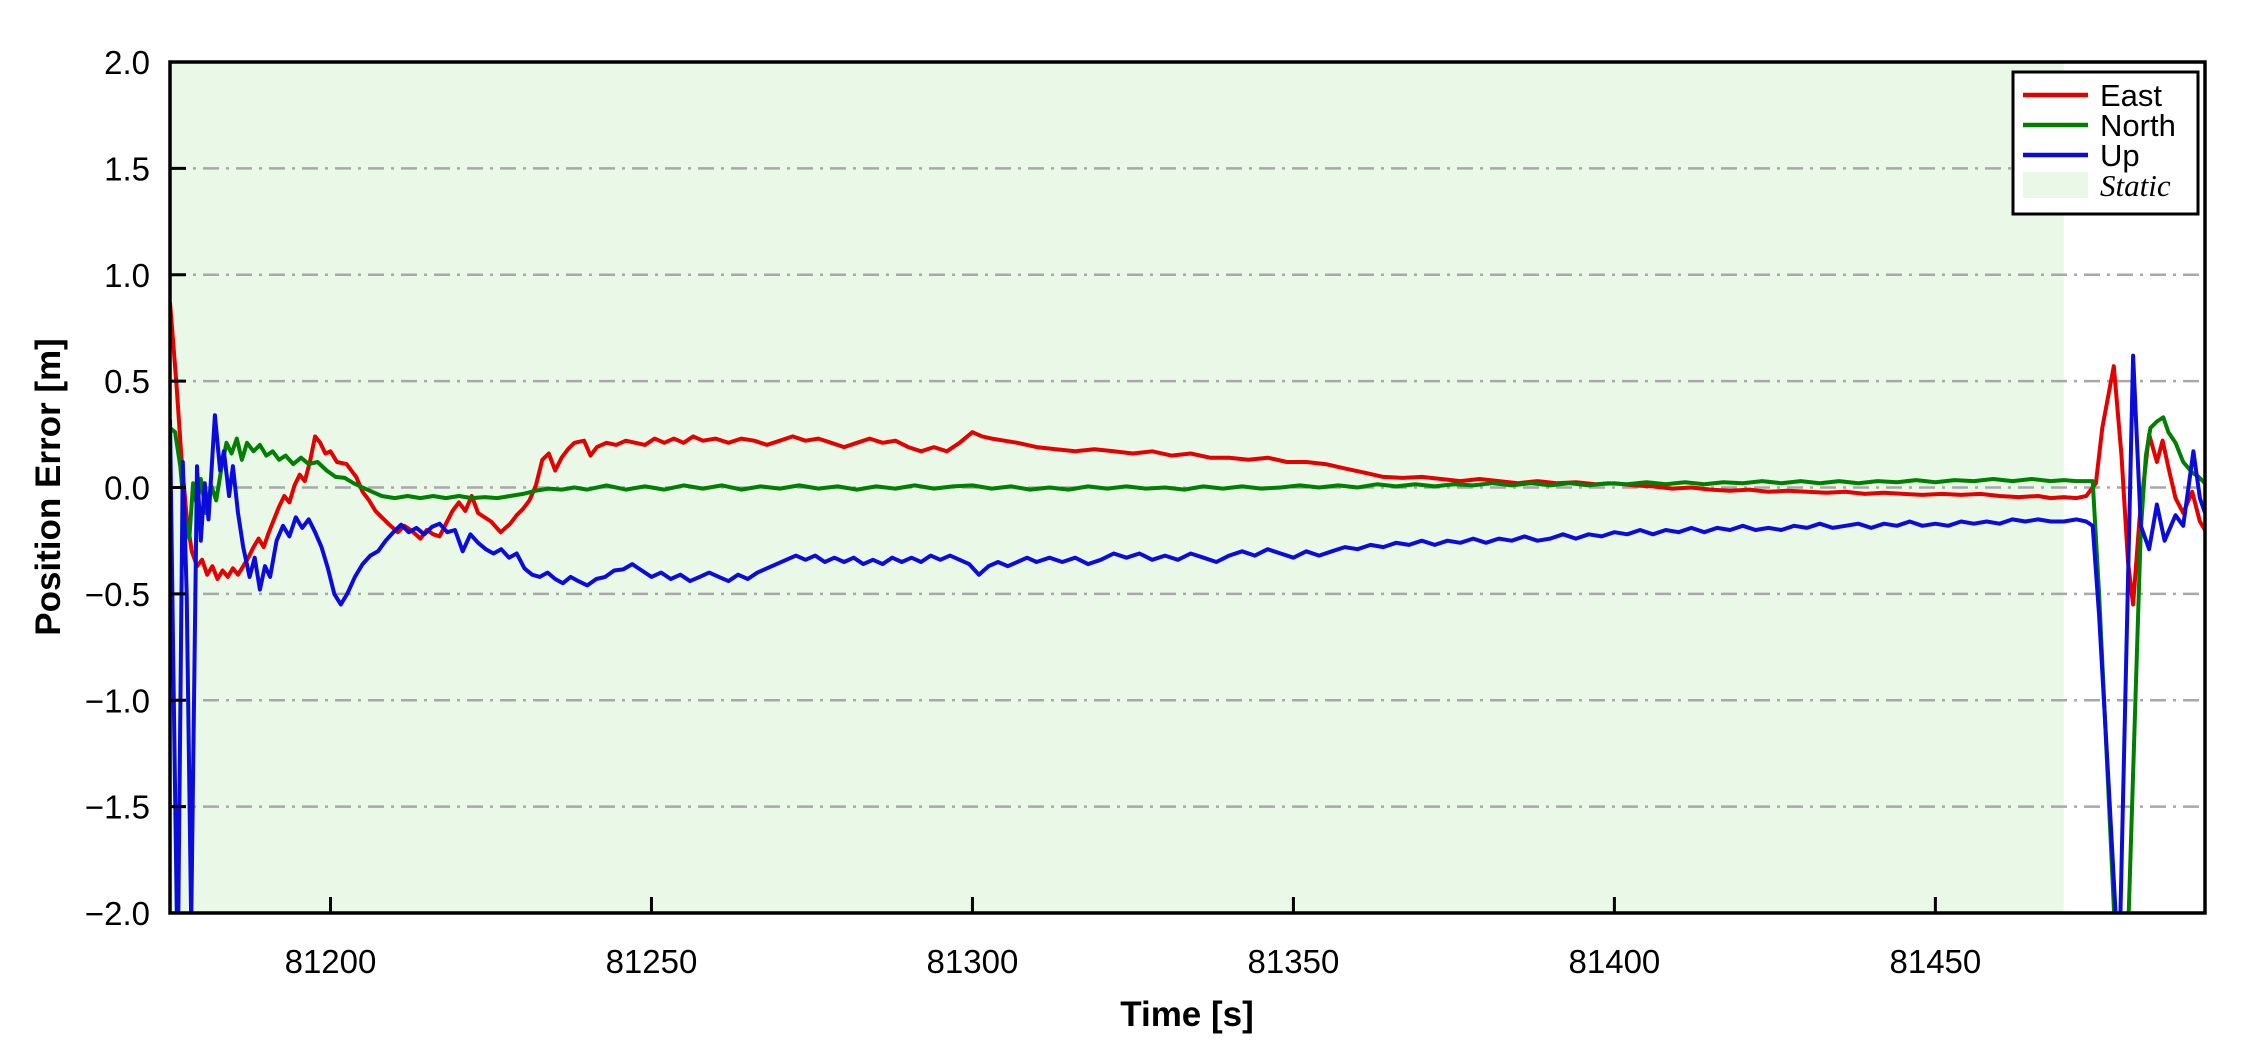 This screenshot has width=2250, height=1050. What do you see at coordinates (117, 700) in the screenshot?
I see `y-tick-label--1: −1.0` at bounding box center [117, 700].